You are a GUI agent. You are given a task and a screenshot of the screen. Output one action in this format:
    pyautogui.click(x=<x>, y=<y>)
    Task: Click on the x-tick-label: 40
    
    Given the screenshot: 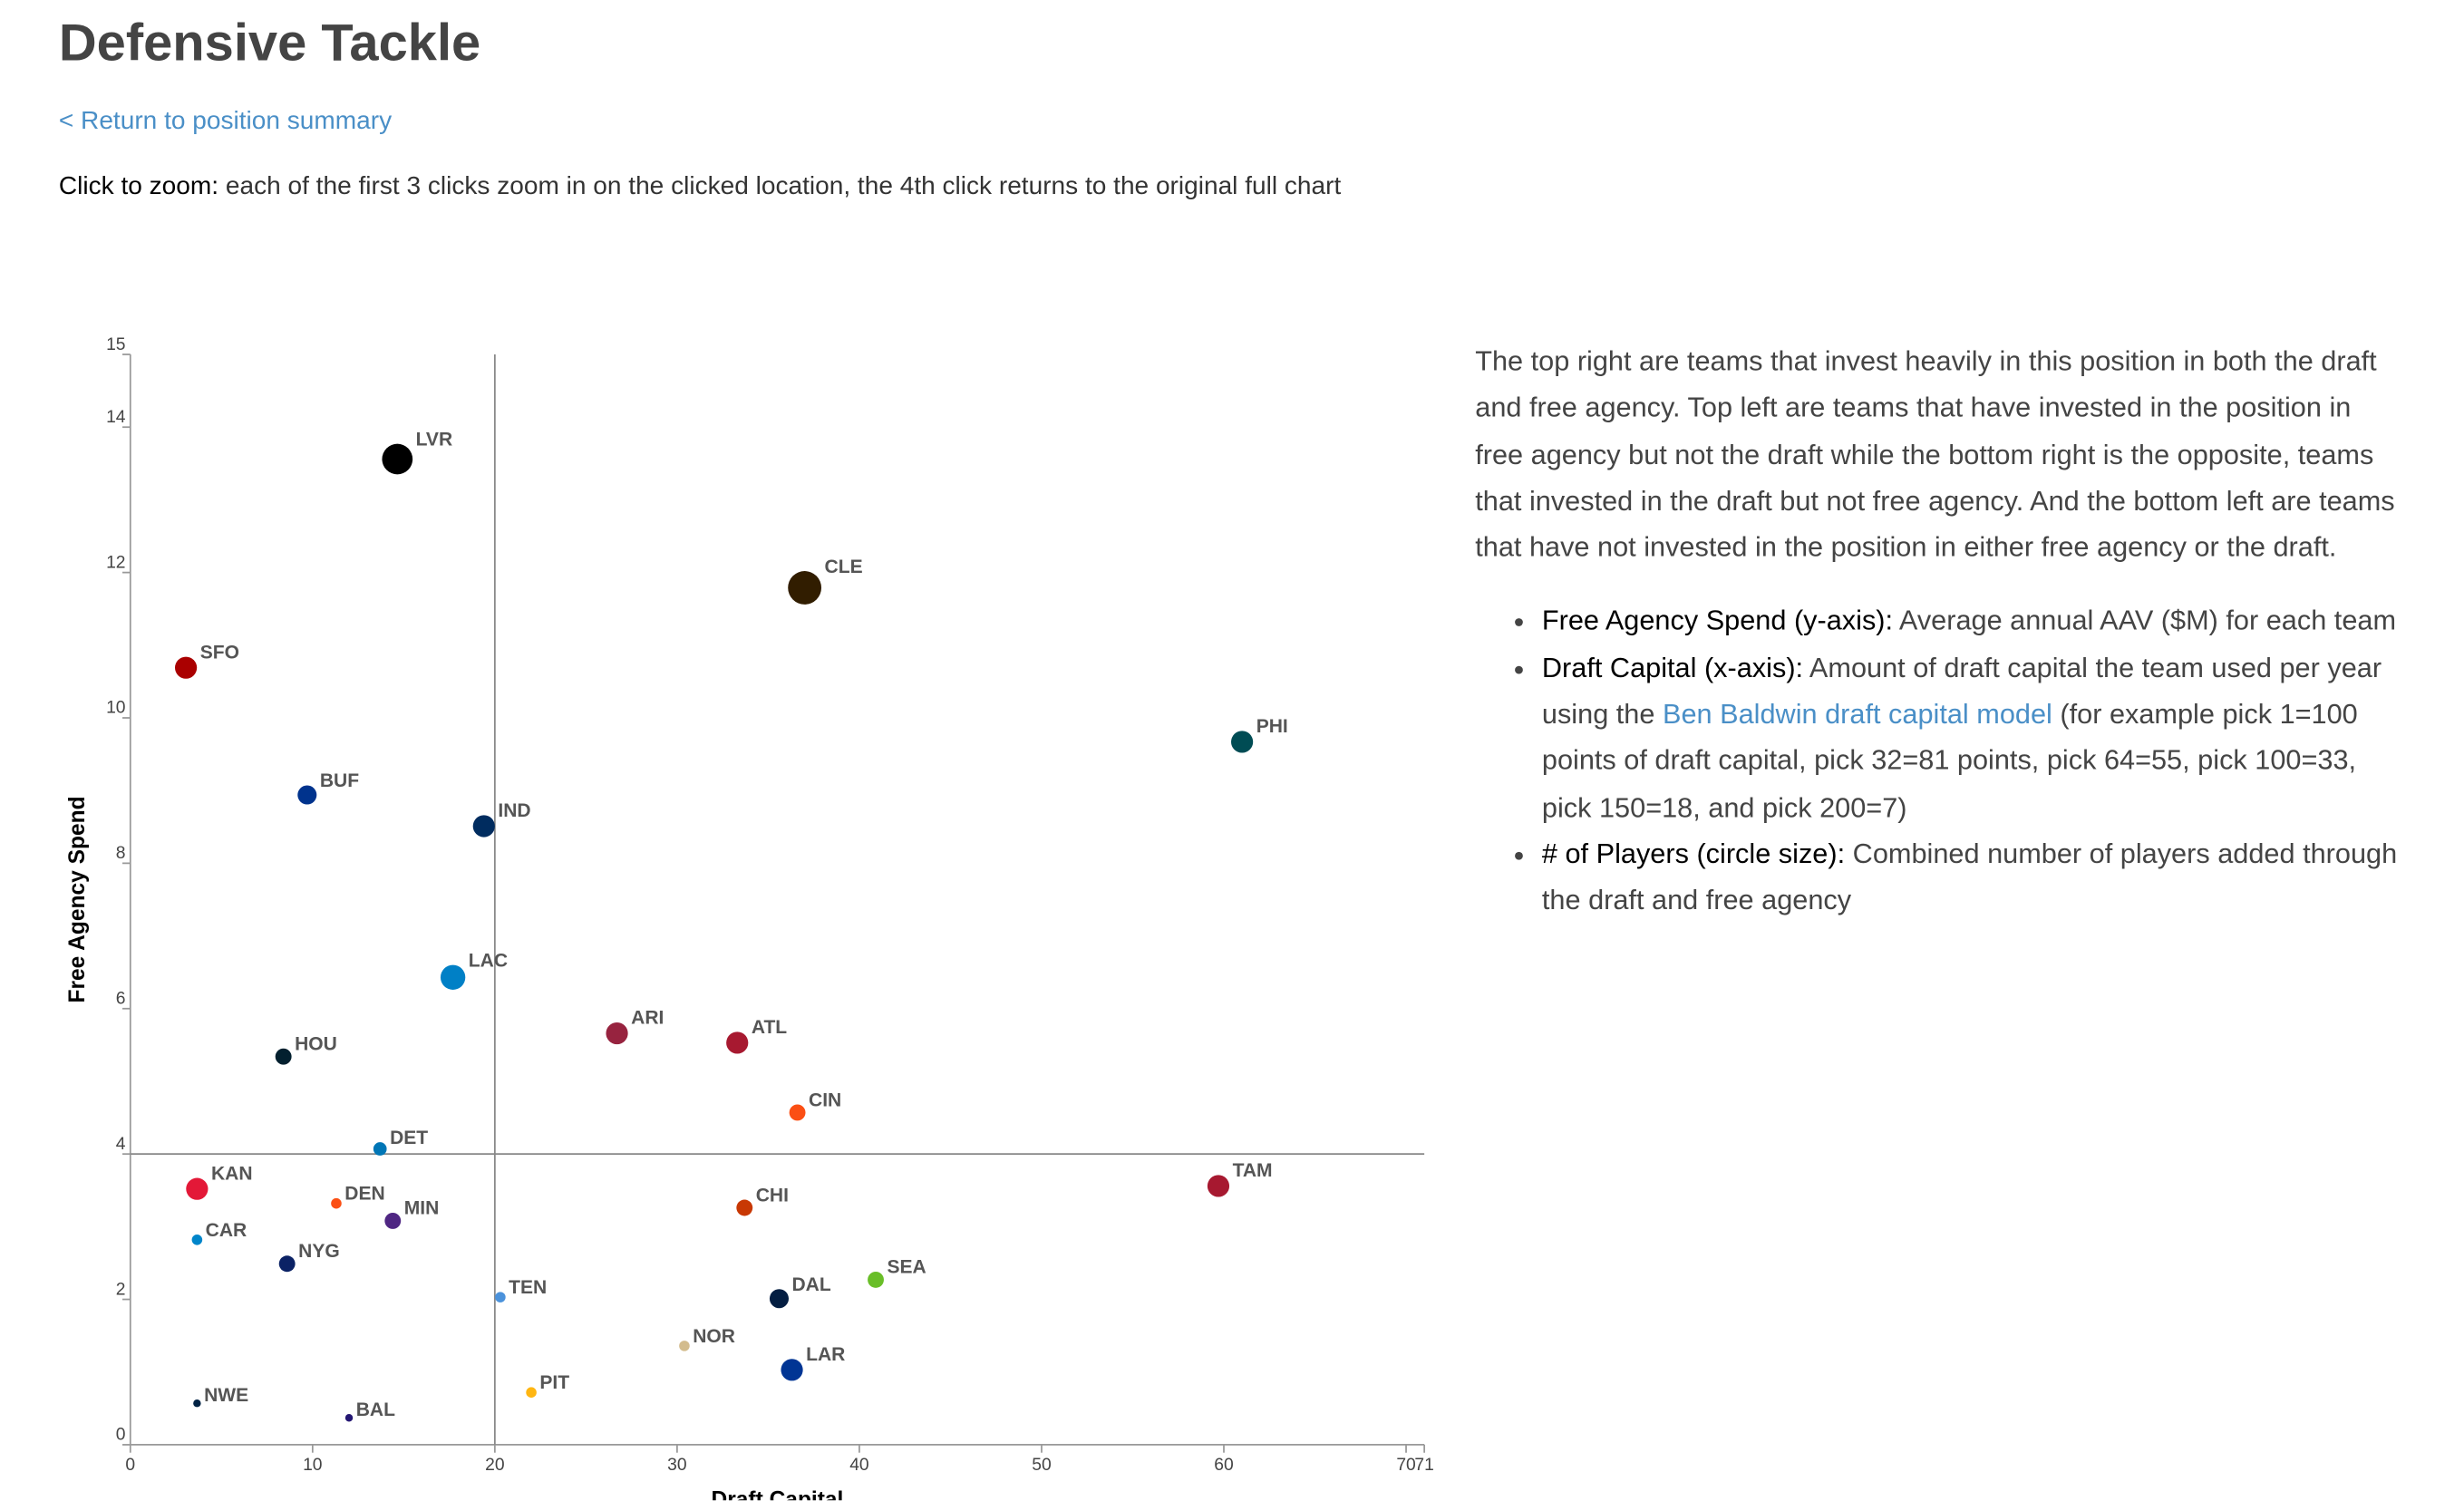 What is the action you would take?
    pyautogui.click(x=858, y=1465)
    